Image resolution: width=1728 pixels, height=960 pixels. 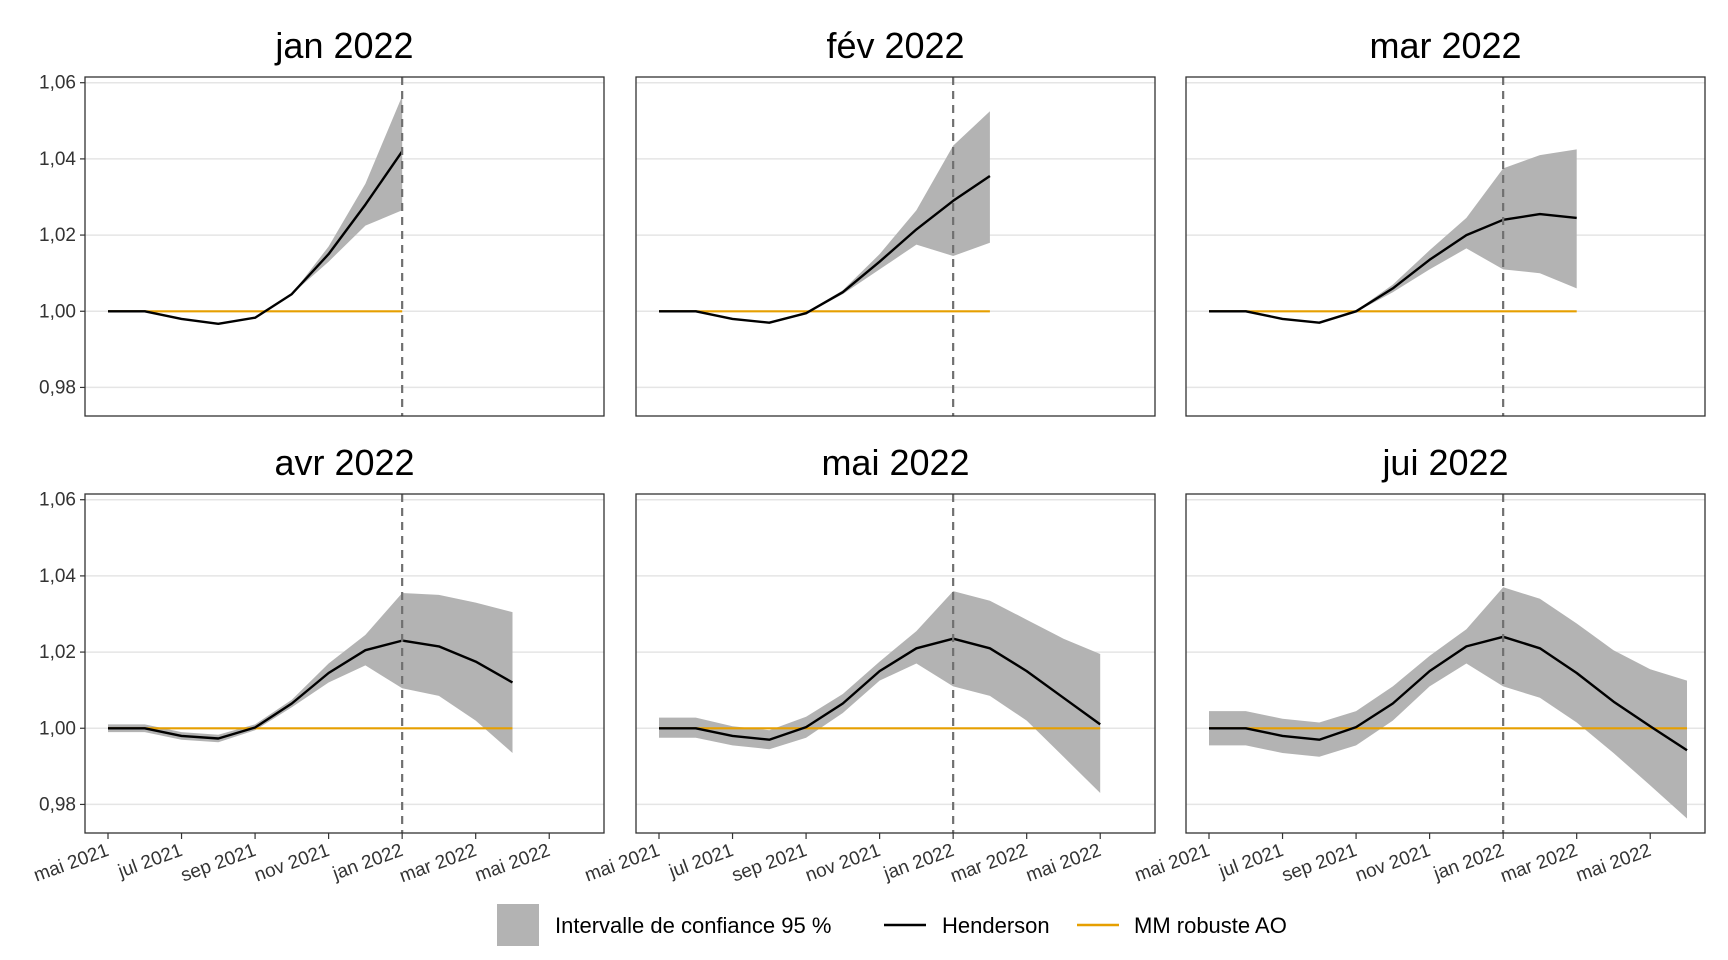 I want to click on panel-title: avr 2022, so click(x=344, y=462).